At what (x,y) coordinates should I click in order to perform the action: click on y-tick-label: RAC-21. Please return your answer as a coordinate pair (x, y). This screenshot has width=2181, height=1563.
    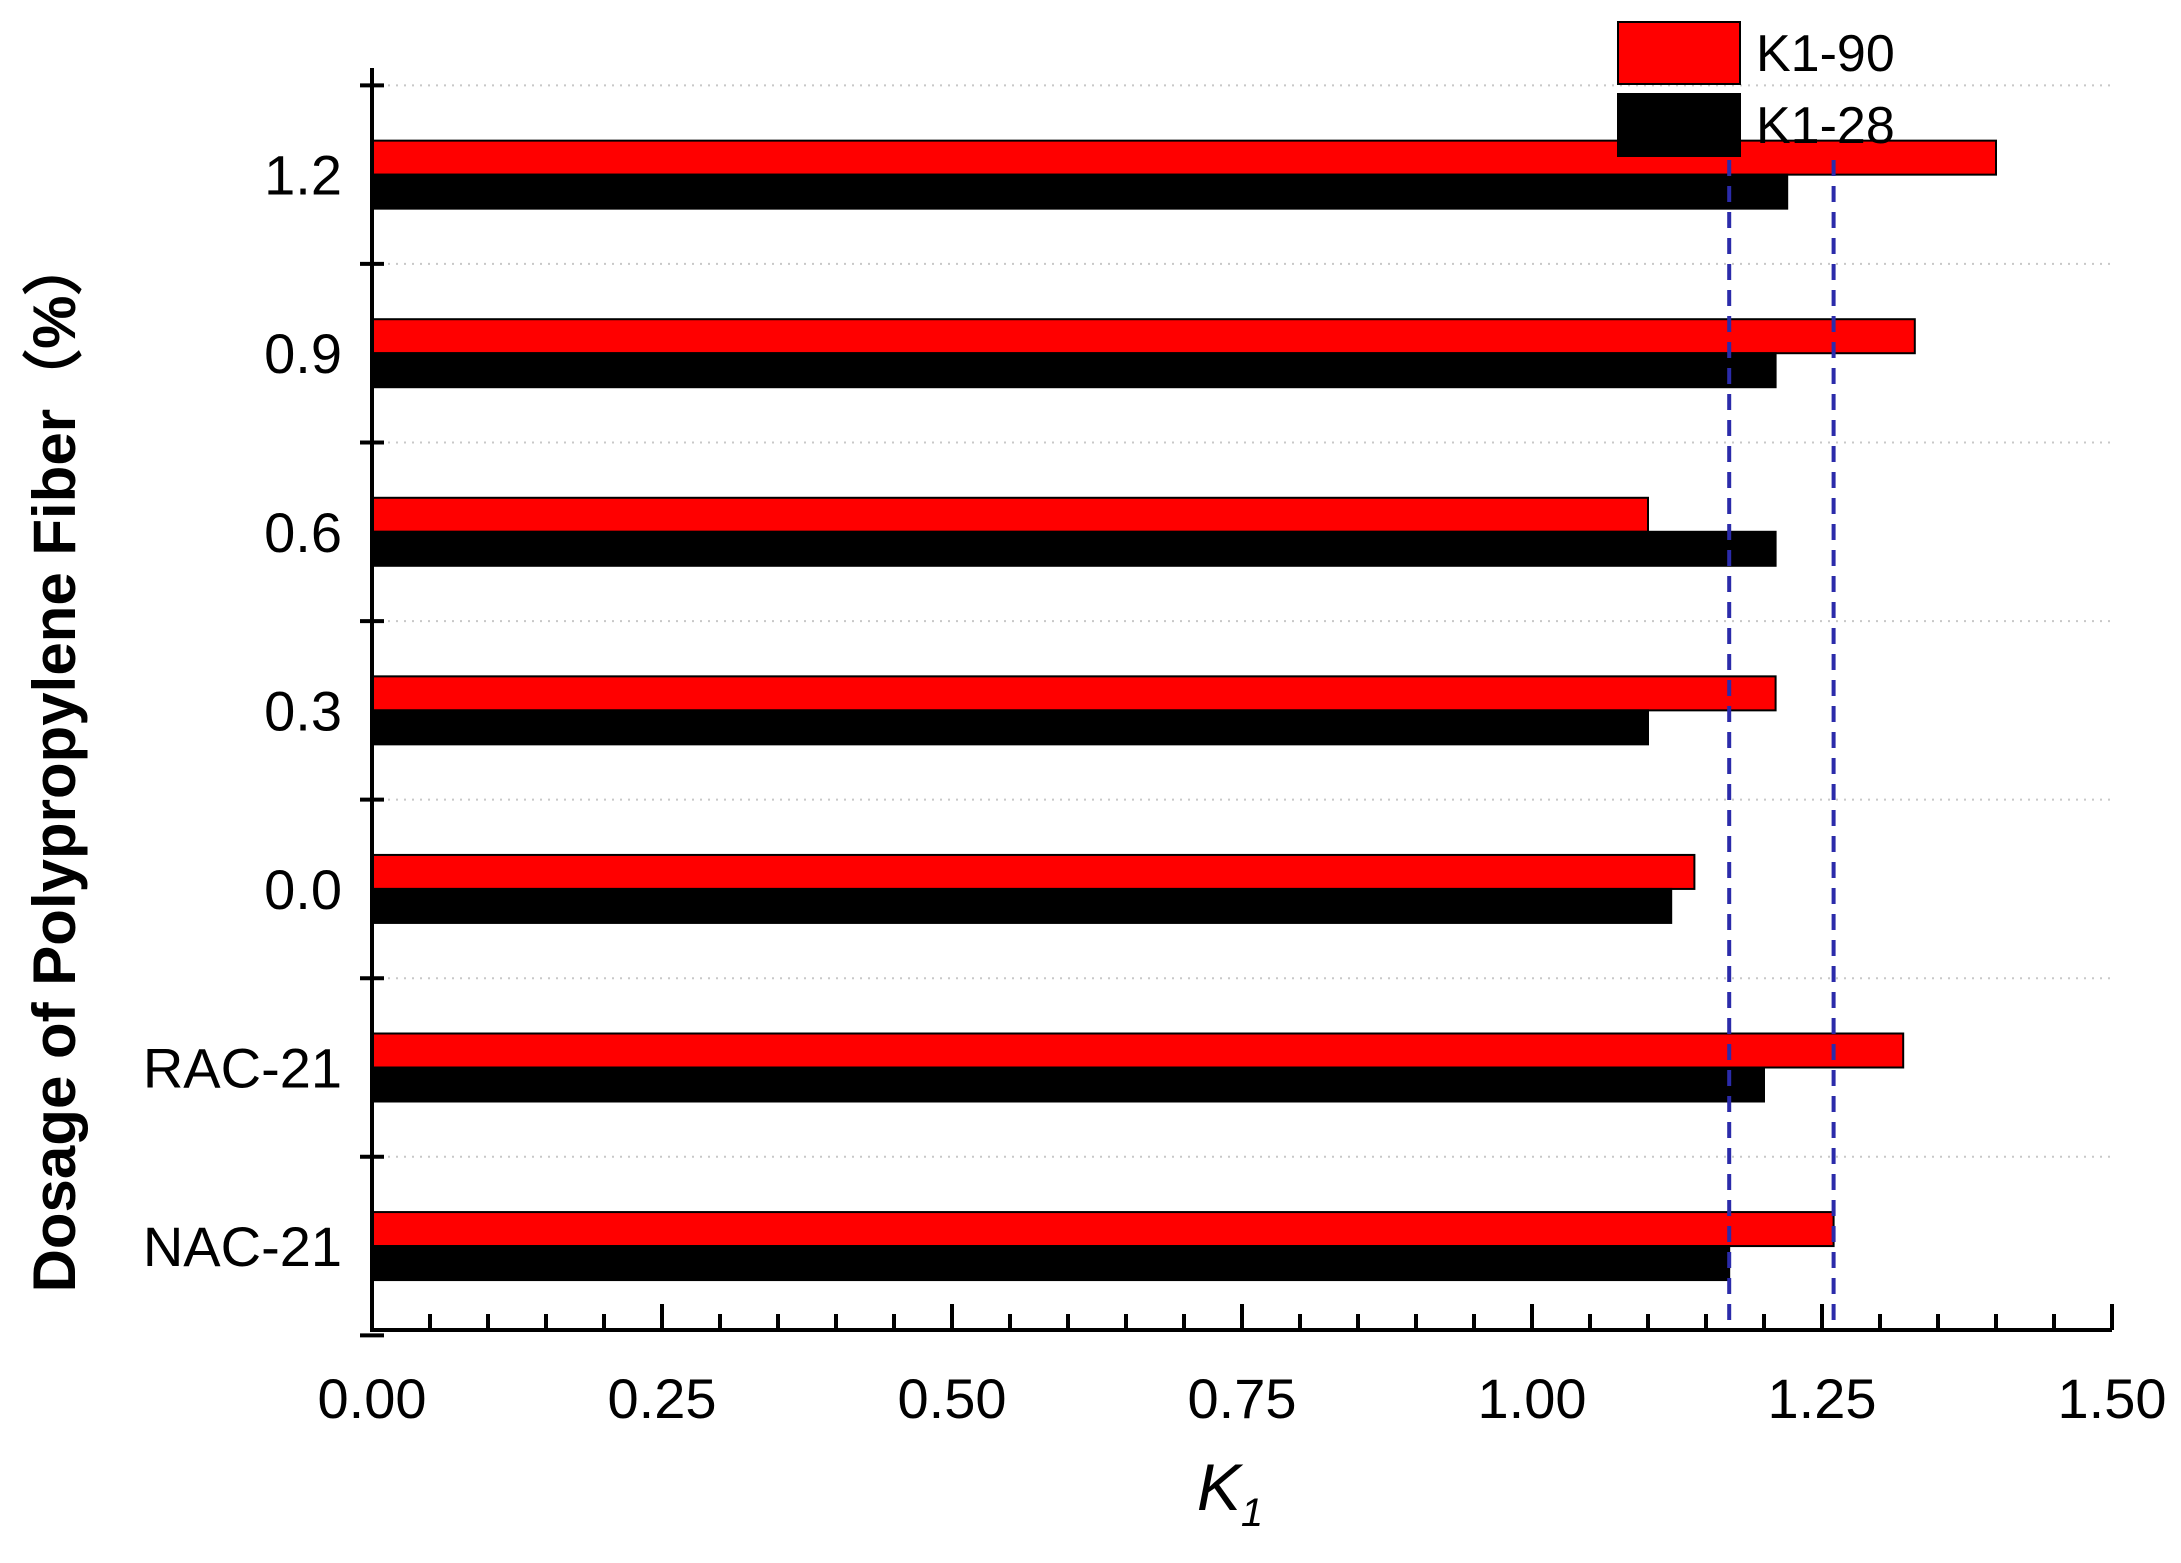
    Looking at the image, I should click on (242, 1068).